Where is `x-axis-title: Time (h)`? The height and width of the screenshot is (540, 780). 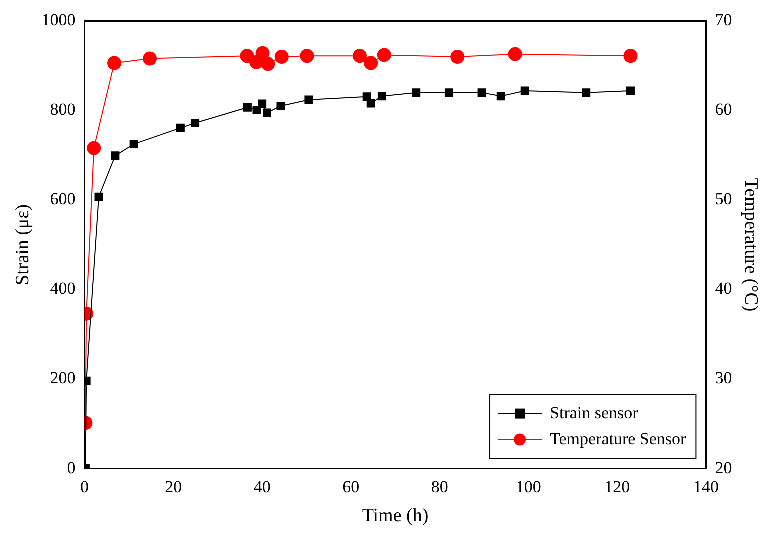 x-axis-title: Time (h) is located at coordinates (395, 516).